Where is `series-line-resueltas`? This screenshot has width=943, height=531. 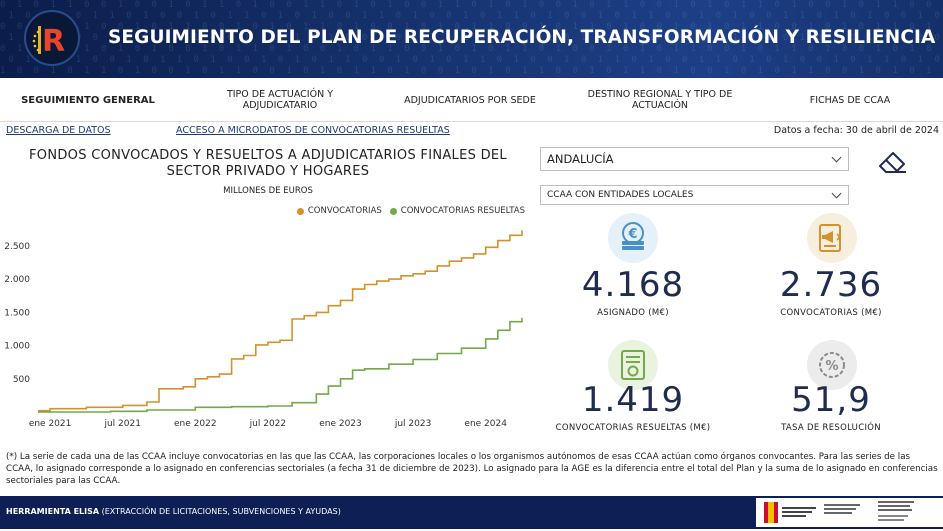 series-line-resueltas is located at coordinates (280, 365).